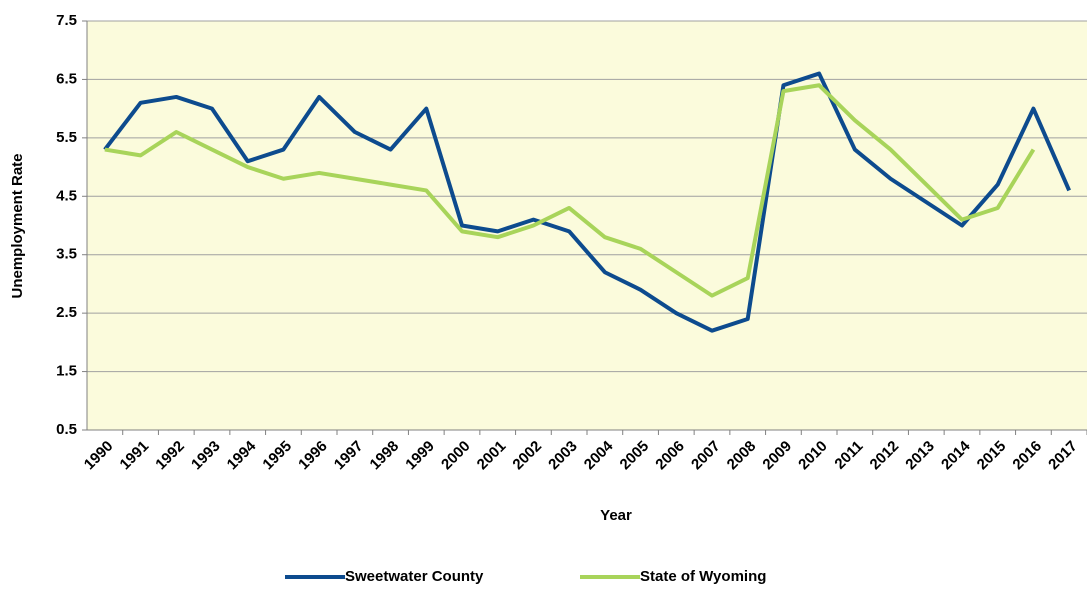 The image size is (1087, 592). I want to click on x-tick-label: 1991, so click(135, 456).